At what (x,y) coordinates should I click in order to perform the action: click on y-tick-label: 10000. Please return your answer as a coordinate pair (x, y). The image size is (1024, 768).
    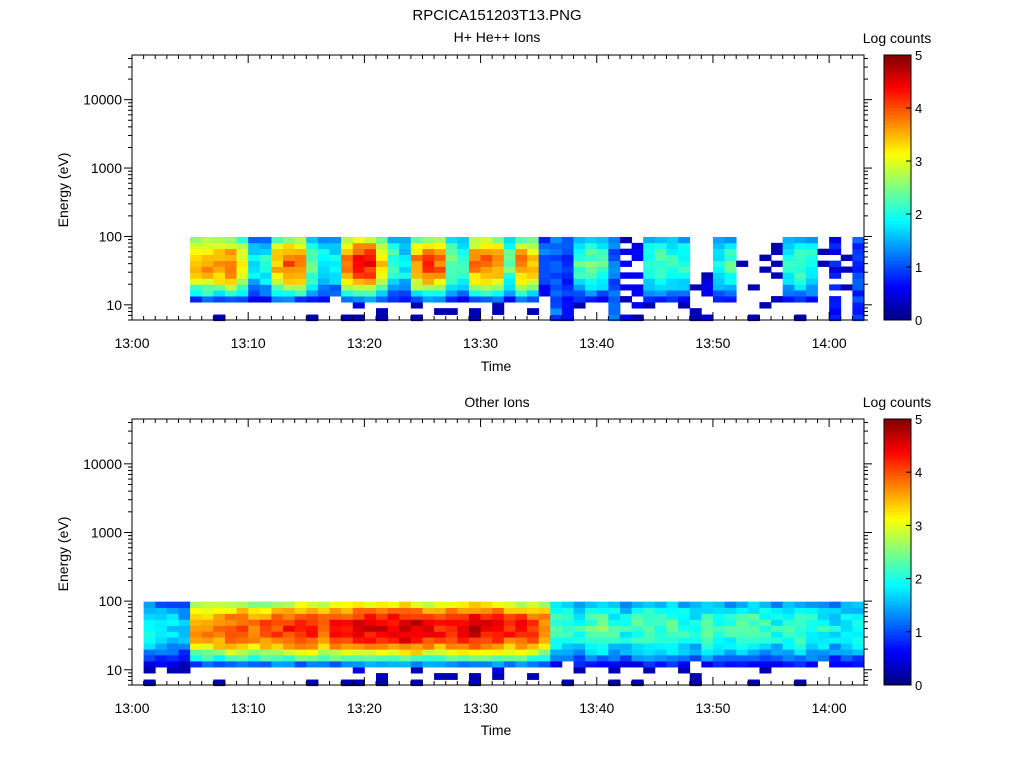
    Looking at the image, I should click on (102, 100).